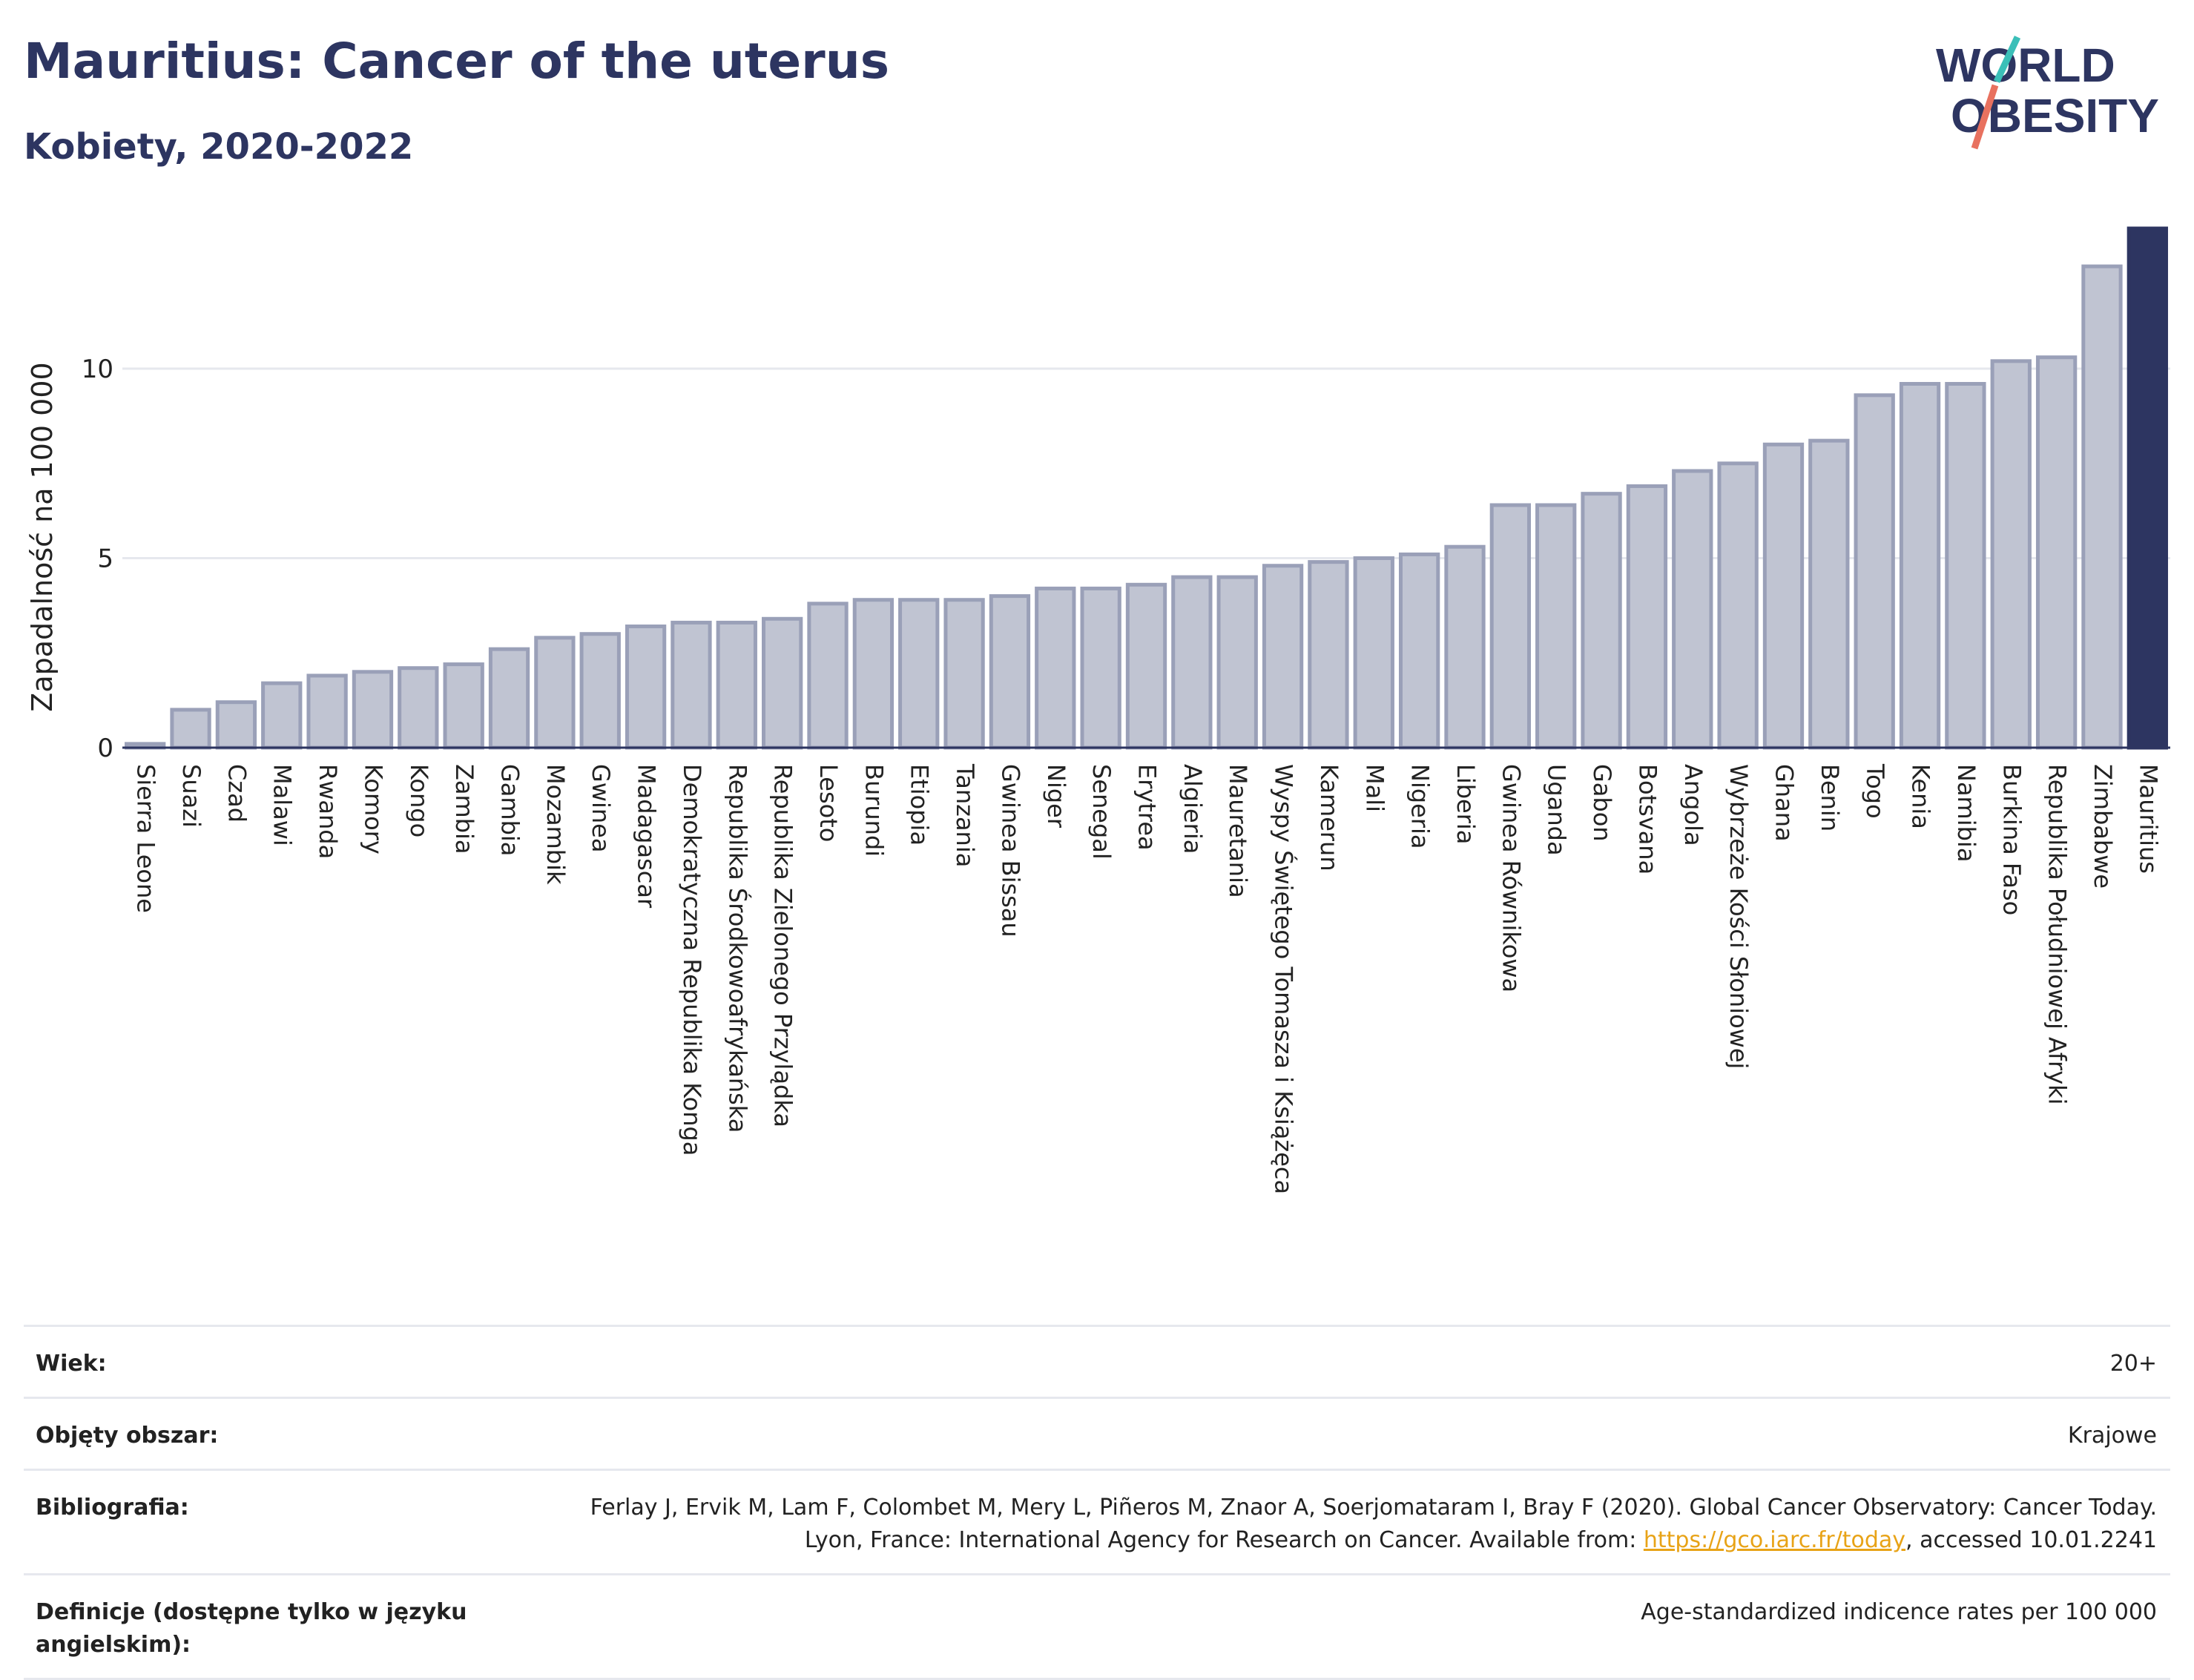 This screenshot has width=2194, height=1680. What do you see at coordinates (965, 815) in the screenshot?
I see `x-tick-label: Tanzania` at bounding box center [965, 815].